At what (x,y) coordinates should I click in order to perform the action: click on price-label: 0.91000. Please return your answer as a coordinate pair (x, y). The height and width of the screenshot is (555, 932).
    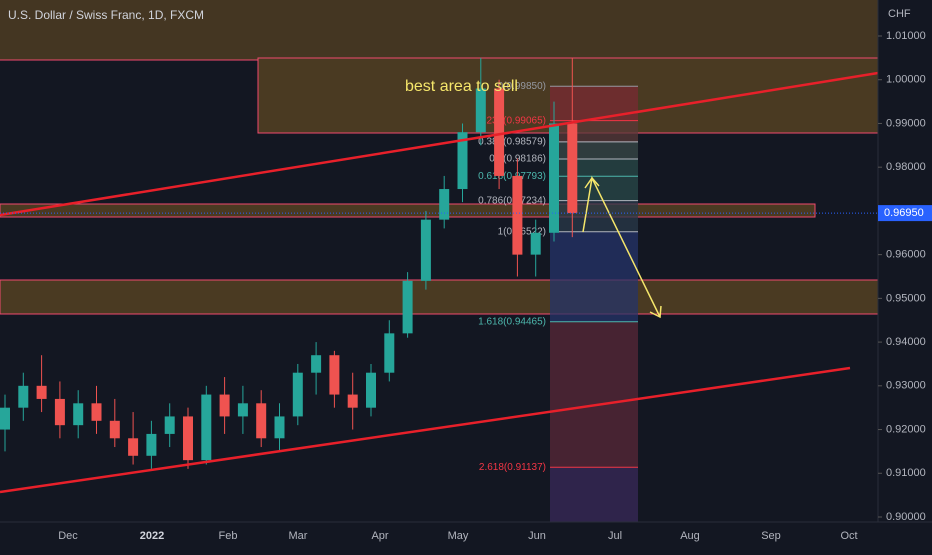
    Looking at the image, I should click on (906, 473).